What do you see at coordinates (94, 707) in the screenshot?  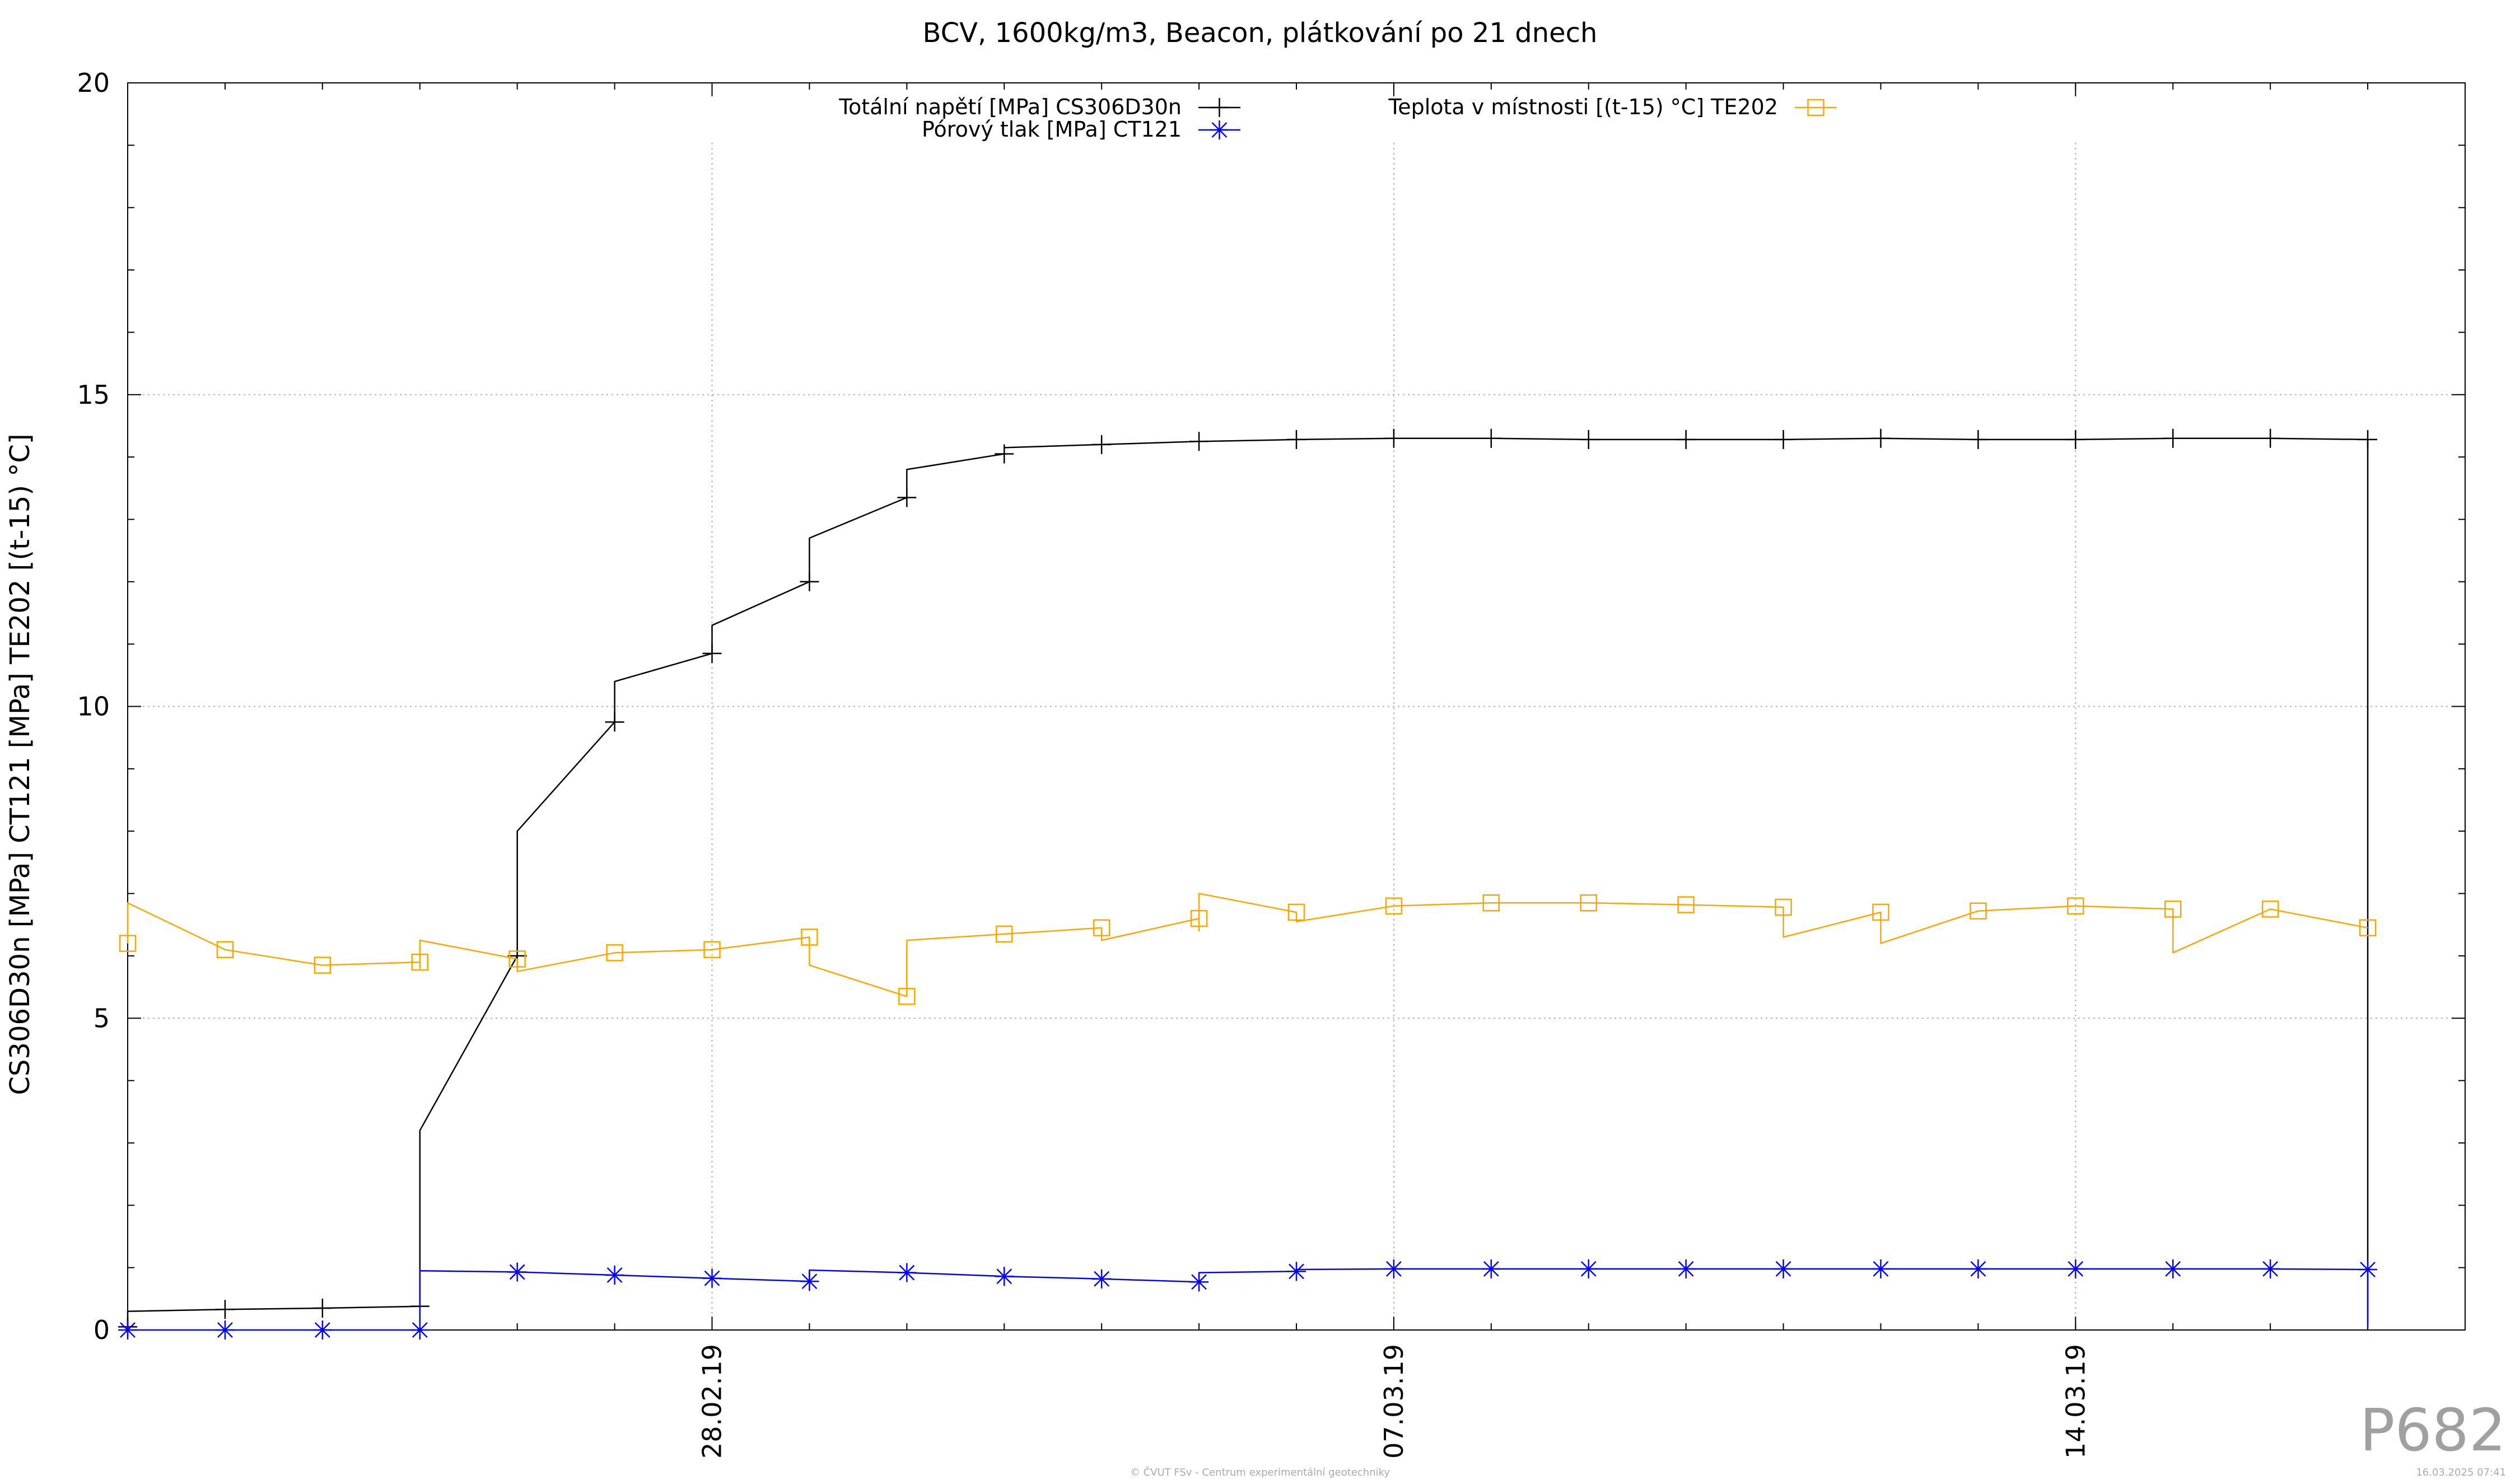 I see `y-tick-label: 10` at bounding box center [94, 707].